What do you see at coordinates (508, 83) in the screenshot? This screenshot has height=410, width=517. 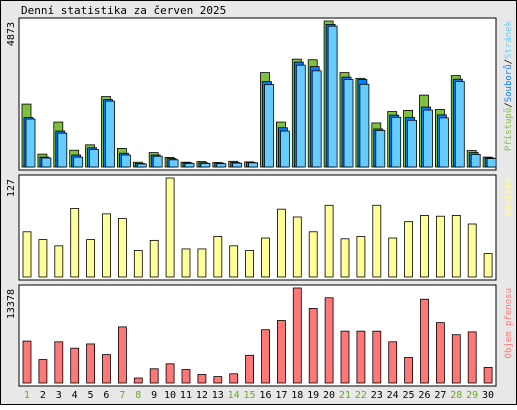 I see `legend-entry: Souborů` at bounding box center [508, 83].